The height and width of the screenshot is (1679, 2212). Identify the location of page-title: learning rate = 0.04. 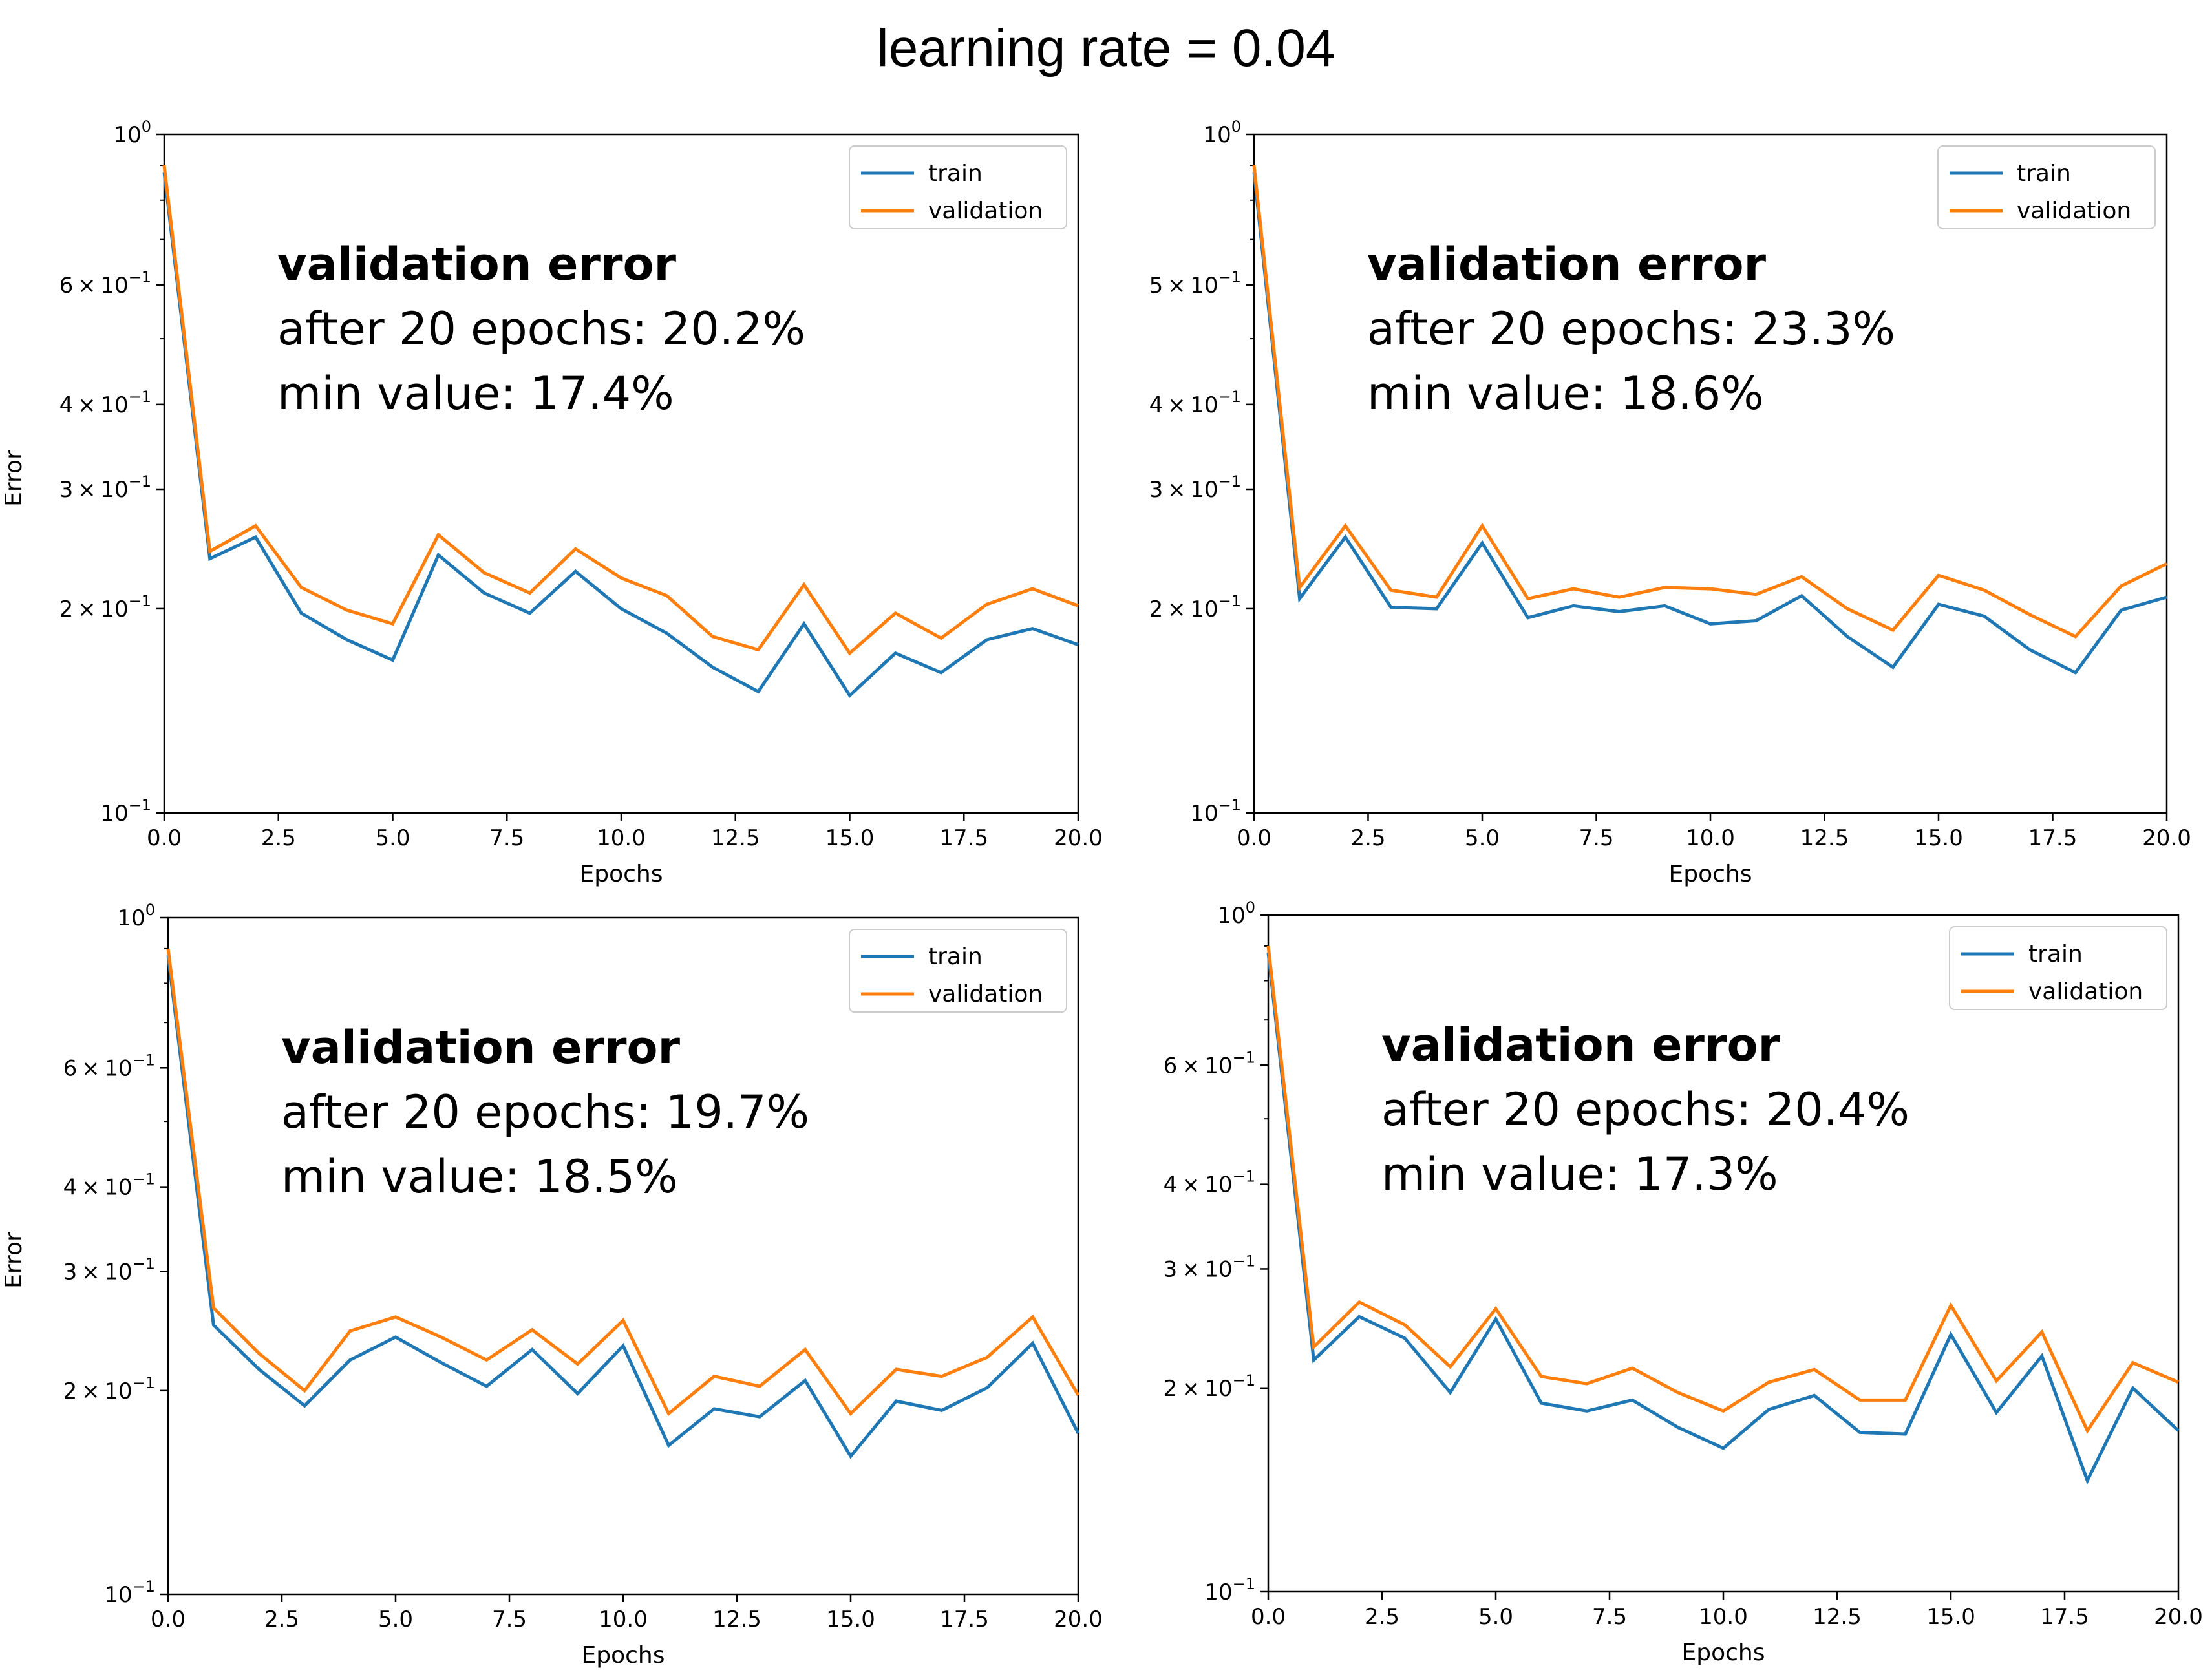
(1106, 48).